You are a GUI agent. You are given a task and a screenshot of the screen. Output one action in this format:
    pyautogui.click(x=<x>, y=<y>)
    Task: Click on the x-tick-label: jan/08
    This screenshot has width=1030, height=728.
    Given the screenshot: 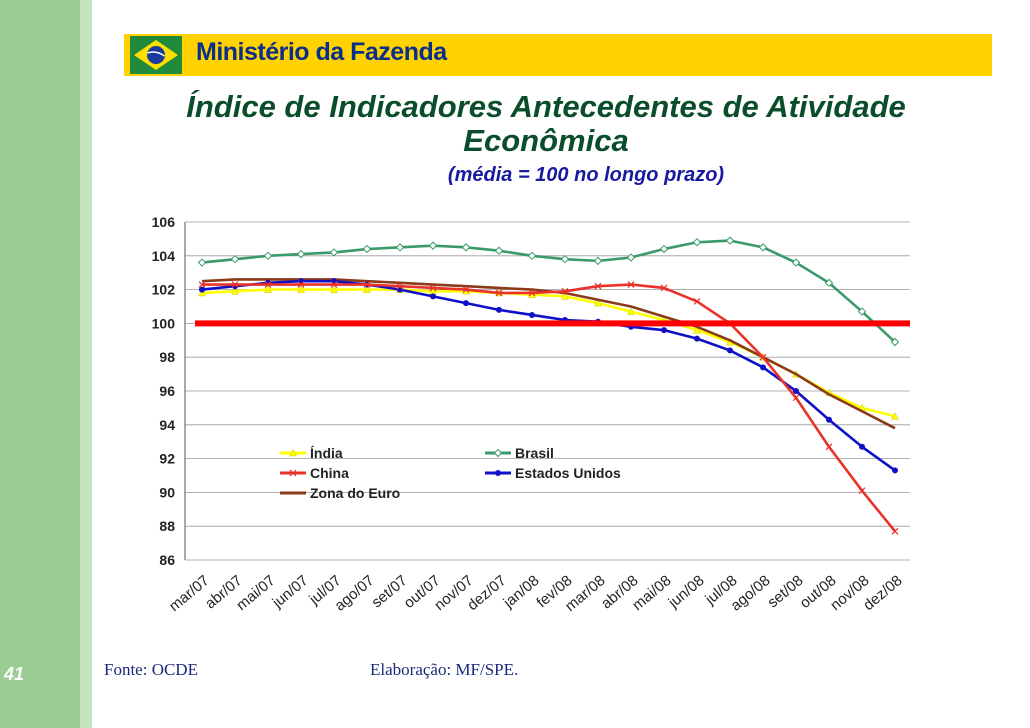 What is the action you would take?
    pyautogui.click(x=521, y=592)
    